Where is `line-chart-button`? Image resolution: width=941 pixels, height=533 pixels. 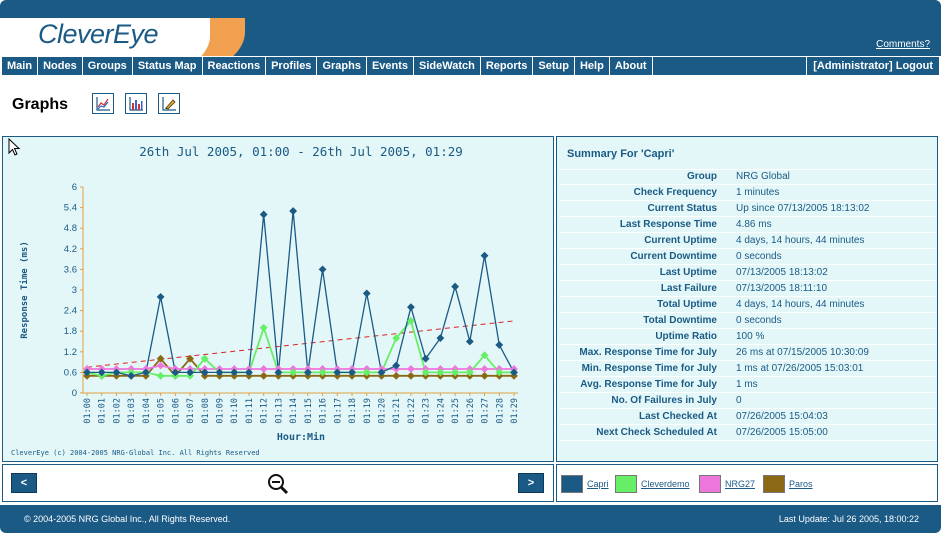 line-chart-button is located at coordinates (103, 103).